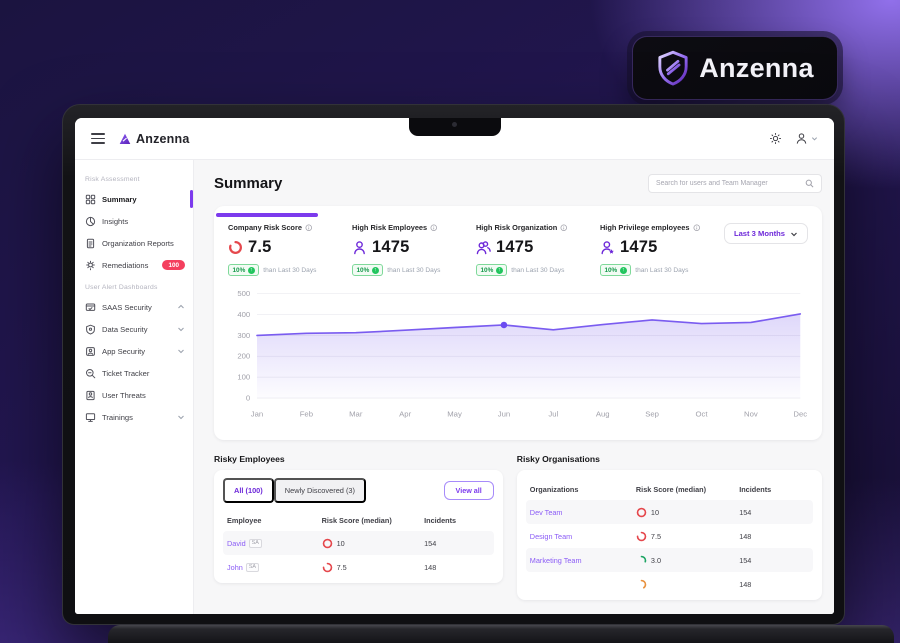 Image resolution: width=900 pixels, height=643 pixels. What do you see at coordinates (801, 138) in the screenshot?
I see `user-avatar-icon` at bounding box center [801, 138].